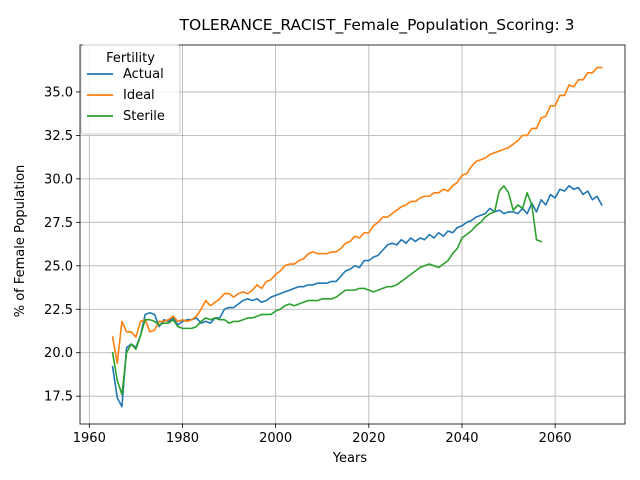 This screenshot has height=480, width=640. I want to click on x-tick-label: 2060, so click(555, 438).